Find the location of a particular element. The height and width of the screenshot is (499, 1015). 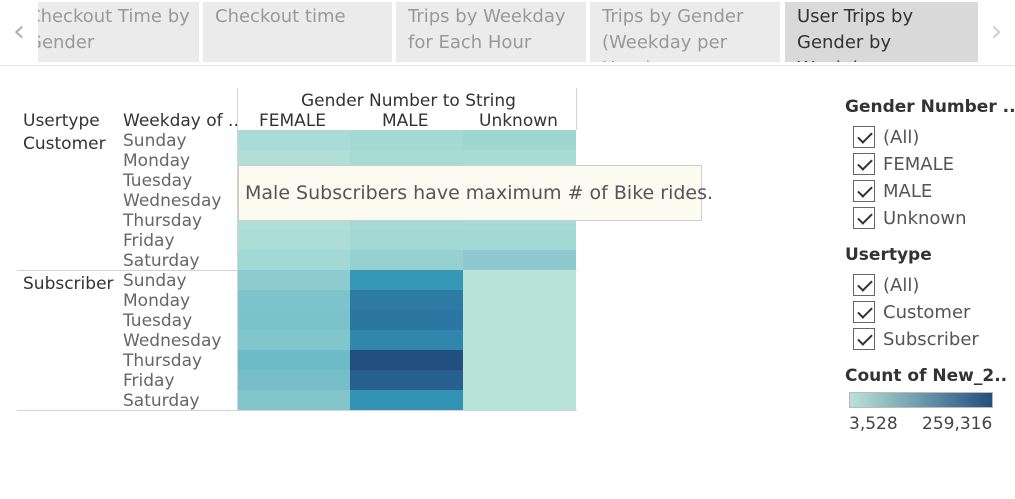

usertype-filter-title: Usertype is located at coordinates (888, 255).